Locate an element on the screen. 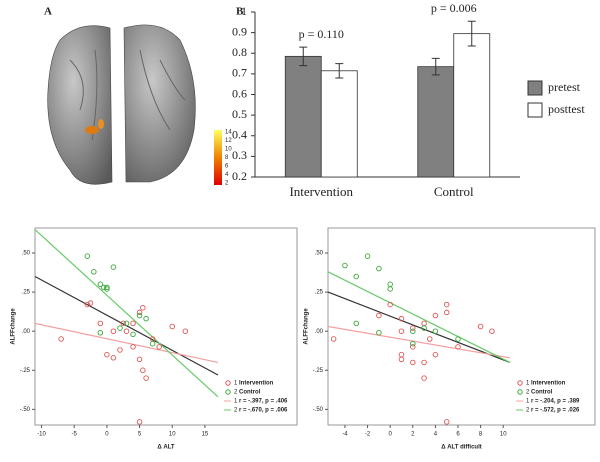 The height and width of the screenshot is (462, 600). colorbar-tick-label: 2 is located at coordinates (227, 184).